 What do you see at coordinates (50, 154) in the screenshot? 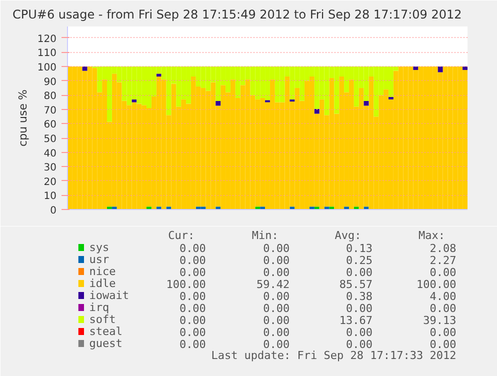
I see `y-tick-label: 40` at bounding box center [50, 154].